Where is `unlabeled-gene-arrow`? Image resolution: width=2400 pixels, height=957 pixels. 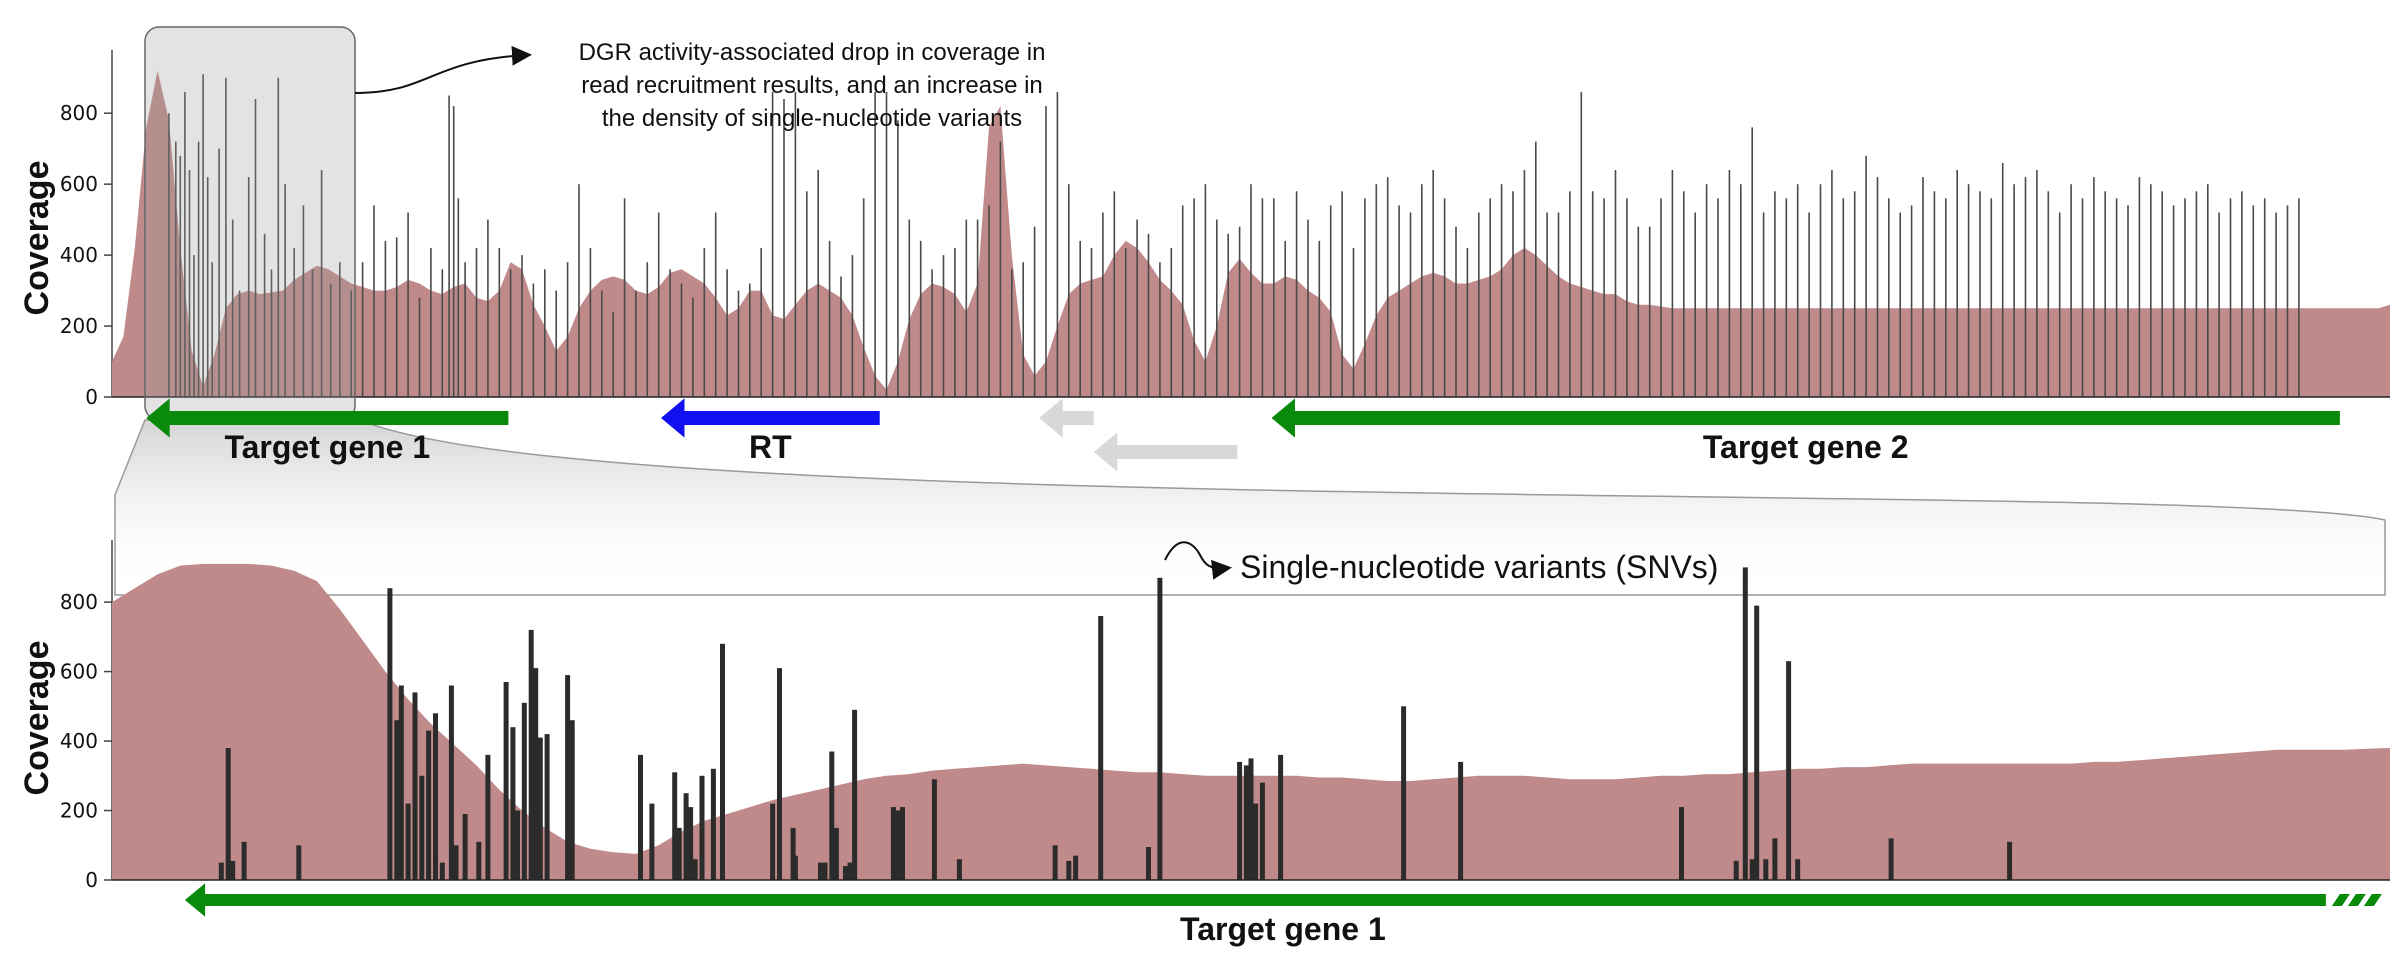
unlabeled-gene-arrow is located at coordinates (1165, 452).